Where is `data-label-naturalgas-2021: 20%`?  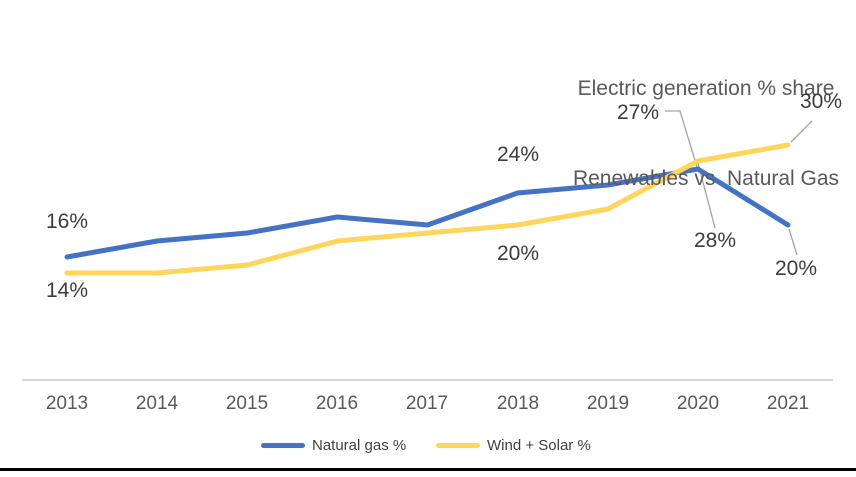 data-label-naturalgas-2021: 20% is located at coordinates (796, 268).